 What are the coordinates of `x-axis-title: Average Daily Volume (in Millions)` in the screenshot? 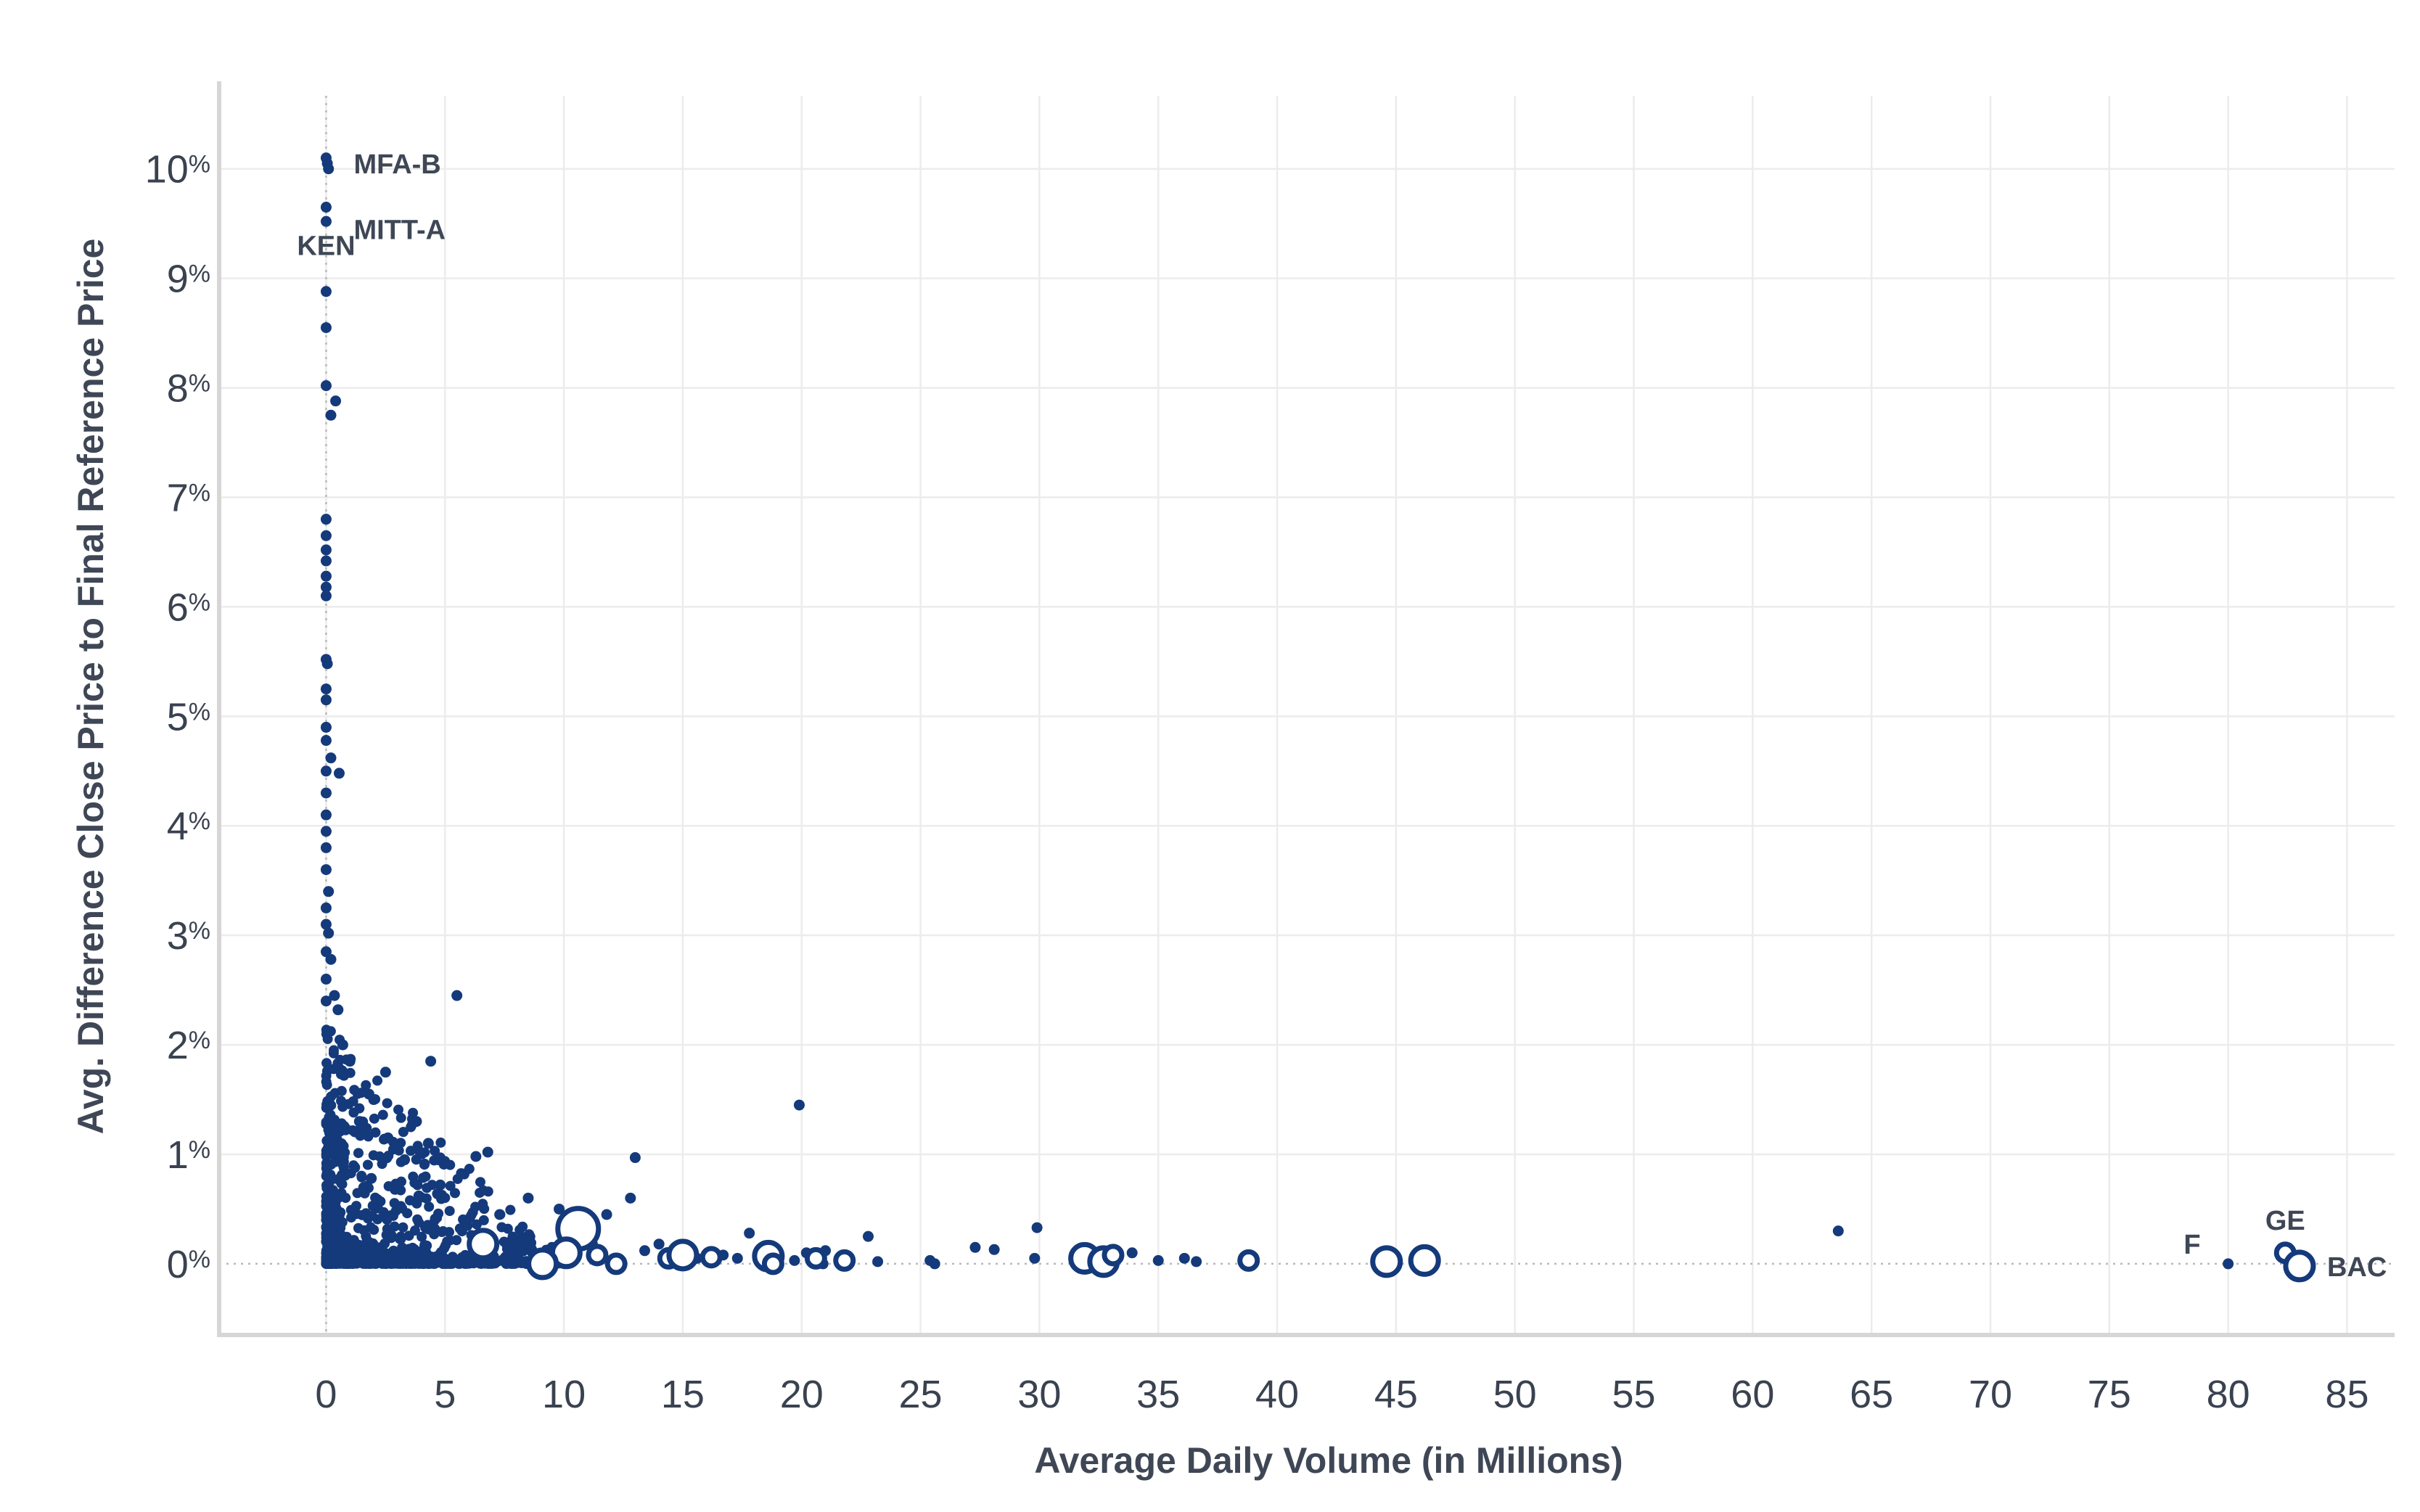 It's located at (1328, 1461).